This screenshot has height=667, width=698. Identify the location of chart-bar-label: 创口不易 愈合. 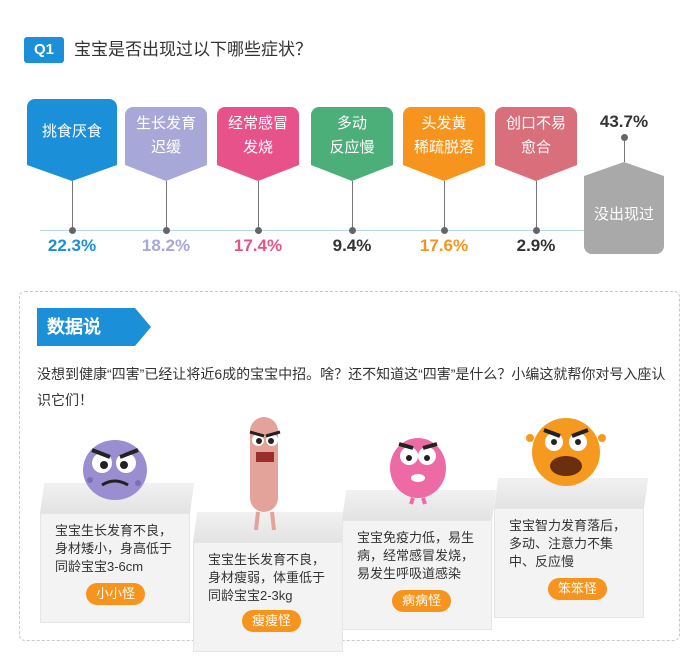
(536, 136).